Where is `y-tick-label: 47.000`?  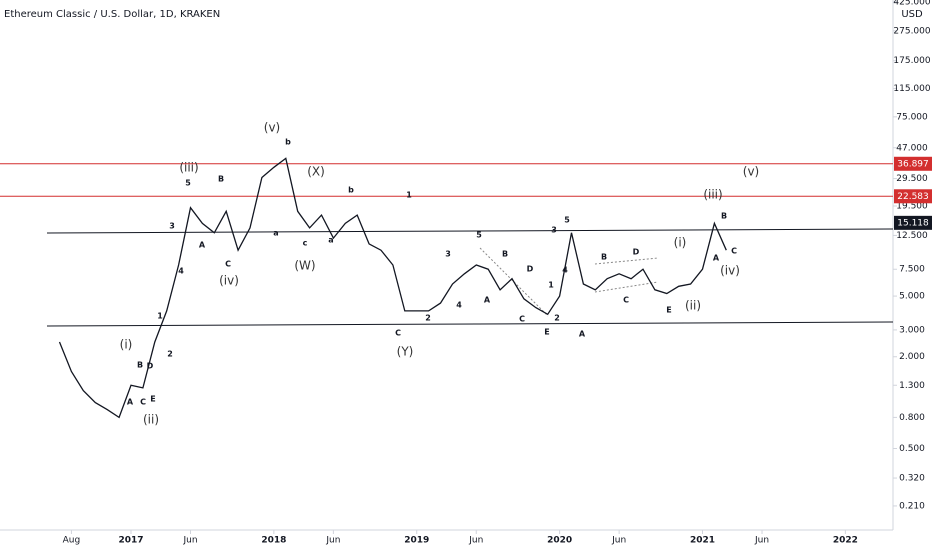 y-tick-label: 47.000 is located at coordinates (912, 148).